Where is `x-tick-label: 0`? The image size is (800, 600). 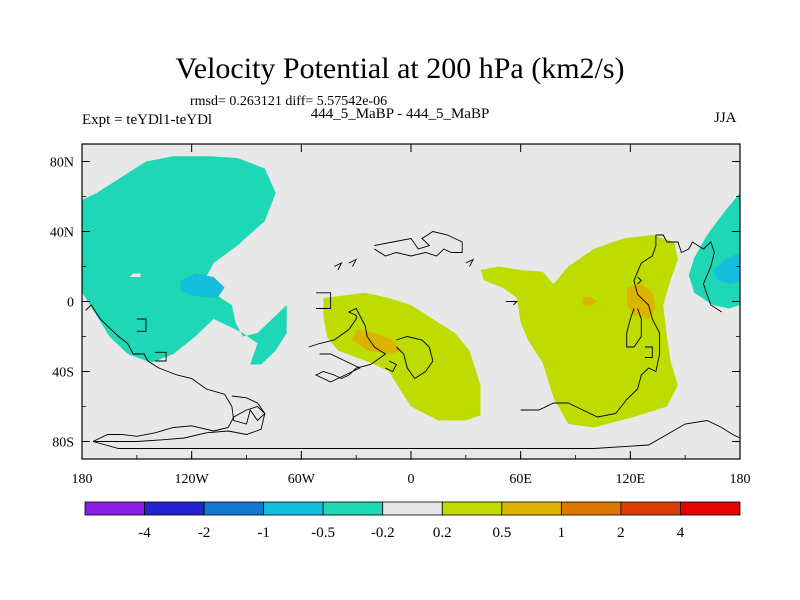
x-tick-label: 0 is located at coordinates (411, 479).